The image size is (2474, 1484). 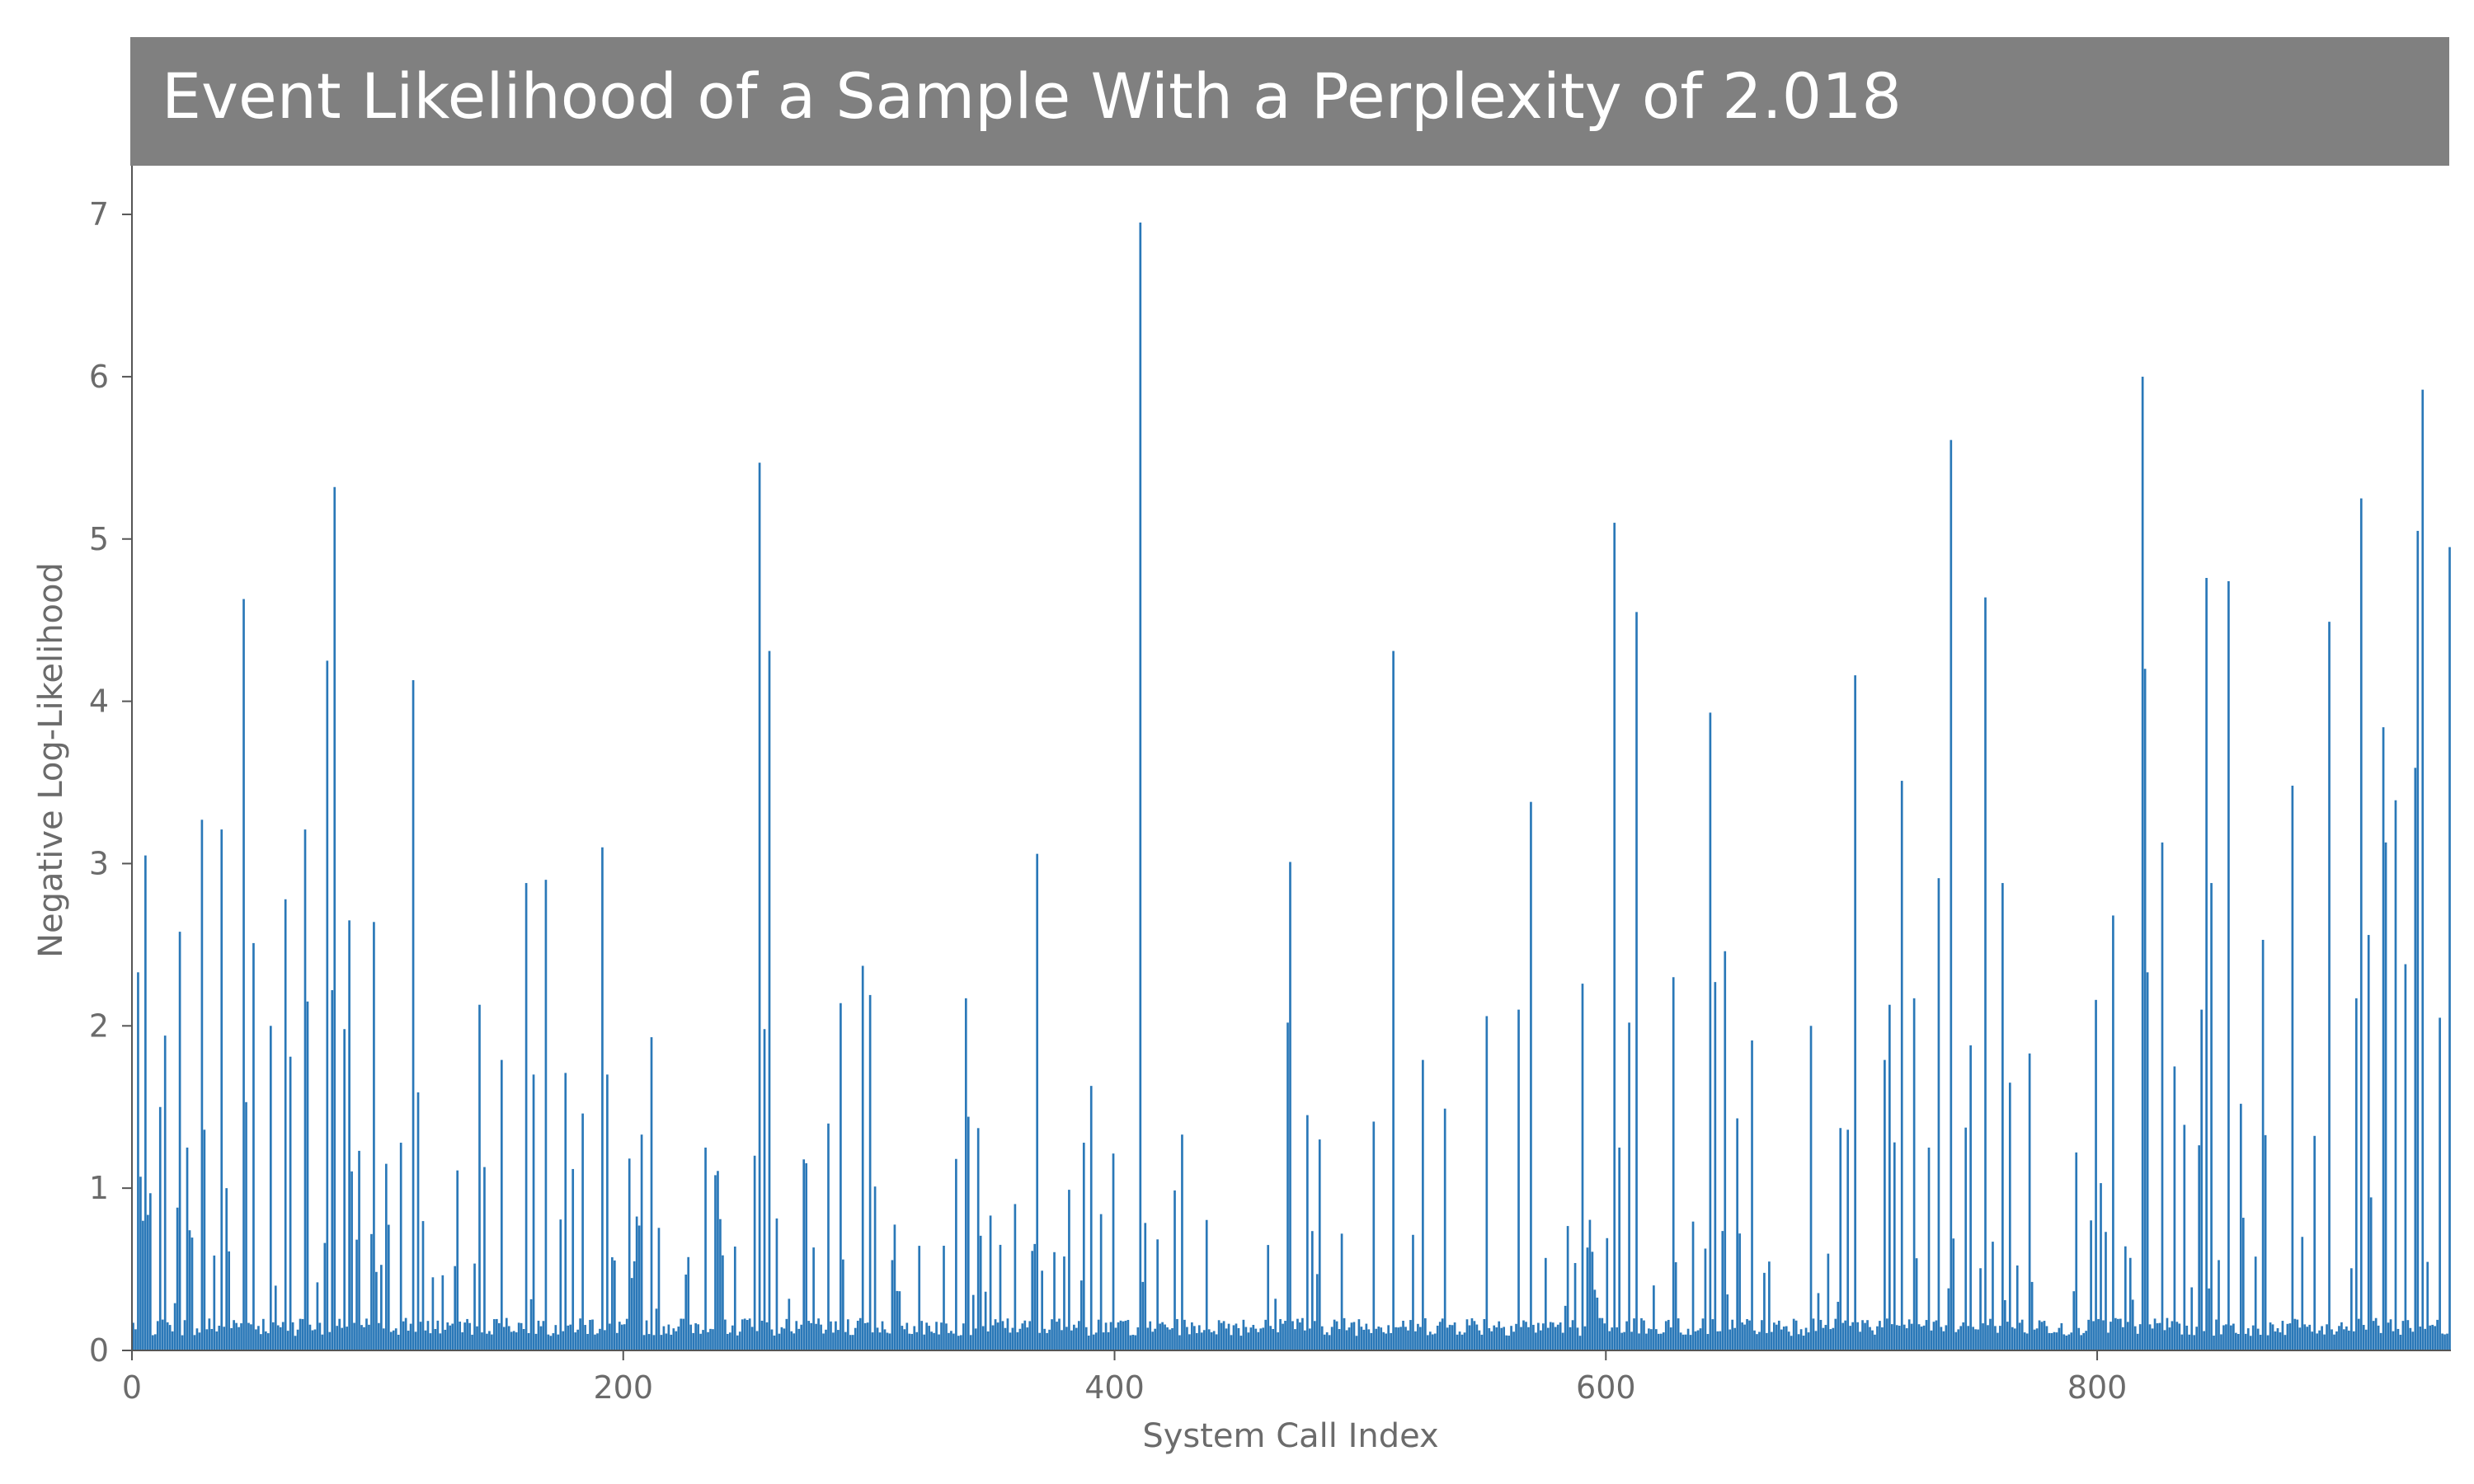 What do you see at coordinates (1606, 1387) in the screenshot?
I see `x-tick-label: 600` at bounding box center [1606, 1387].